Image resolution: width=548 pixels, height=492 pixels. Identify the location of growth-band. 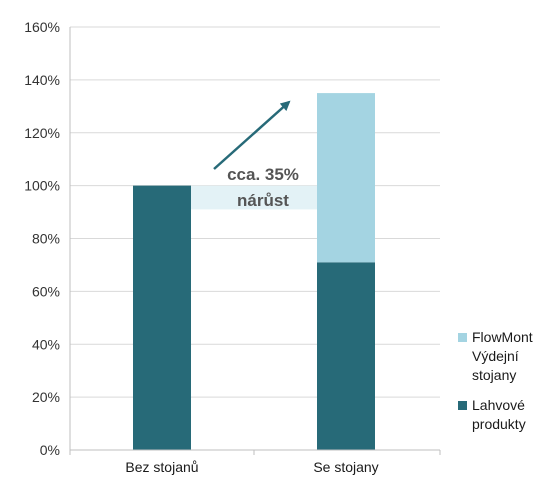
(254, 197).